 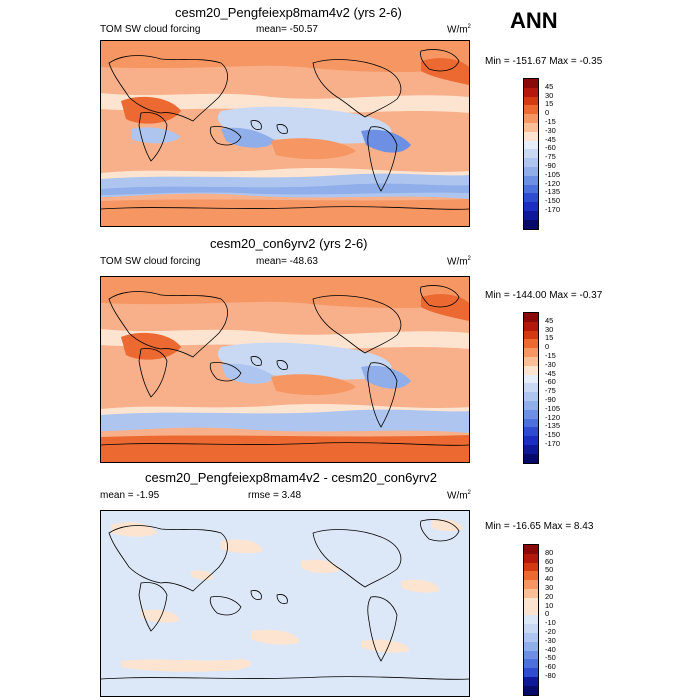 What do you see at coordinates (550, 631) in the screenshot?
I see `colorbar-tick-label: -20` at bounding box center [550, 631].